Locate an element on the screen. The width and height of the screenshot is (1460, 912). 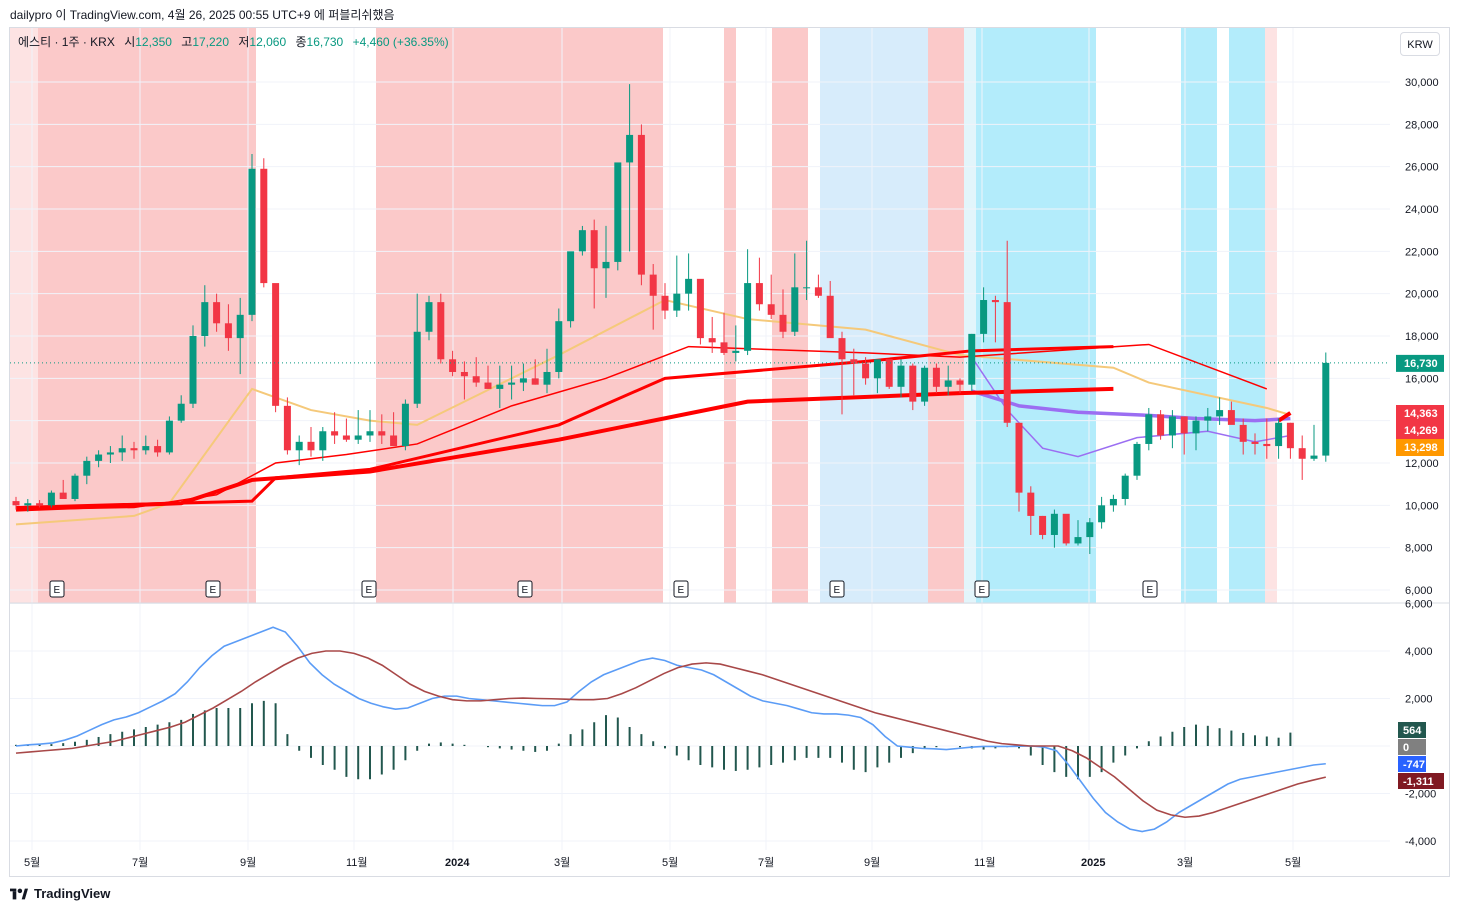
earnings-marker-icon is located at coordinates (57, 589).